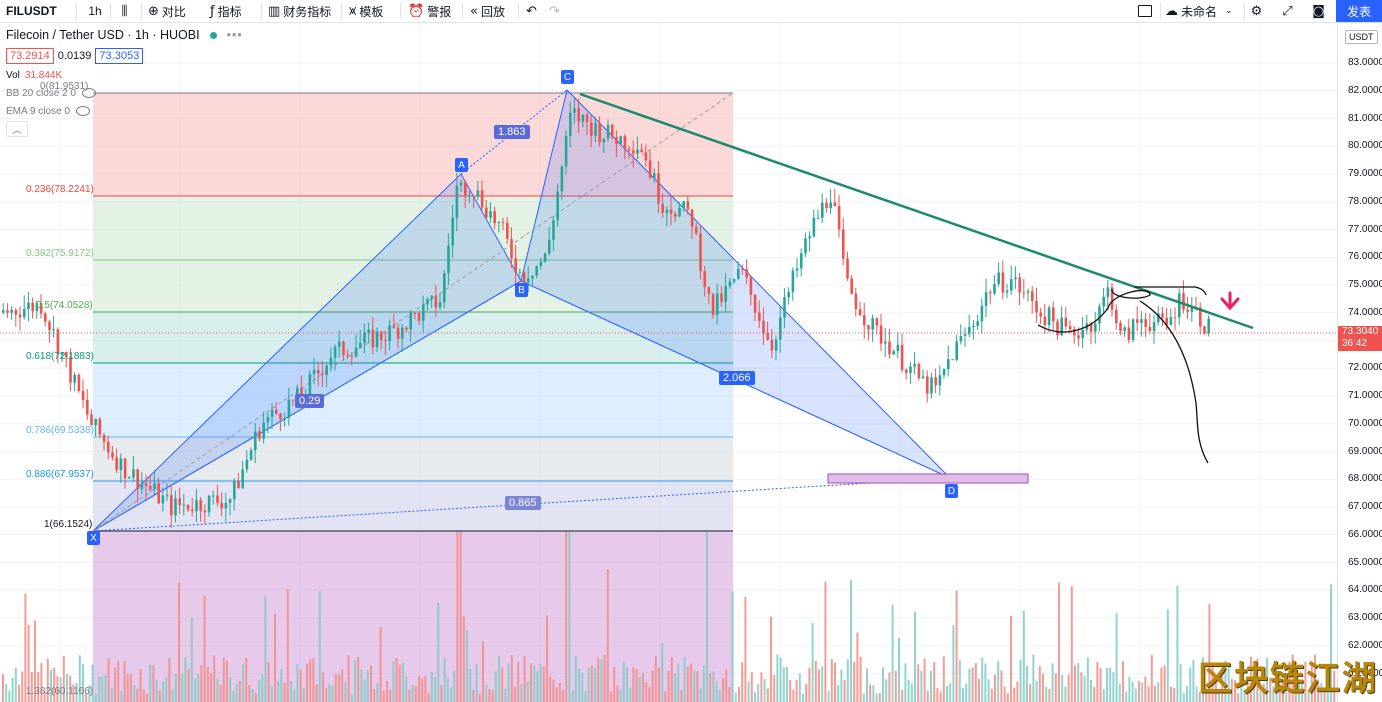 The width and height of the screenshot is (1382, 702). What do you see at coordinates (95, 11) in the screenshot?
I see `interval-button: 1h` at bounding box center [95, 11].